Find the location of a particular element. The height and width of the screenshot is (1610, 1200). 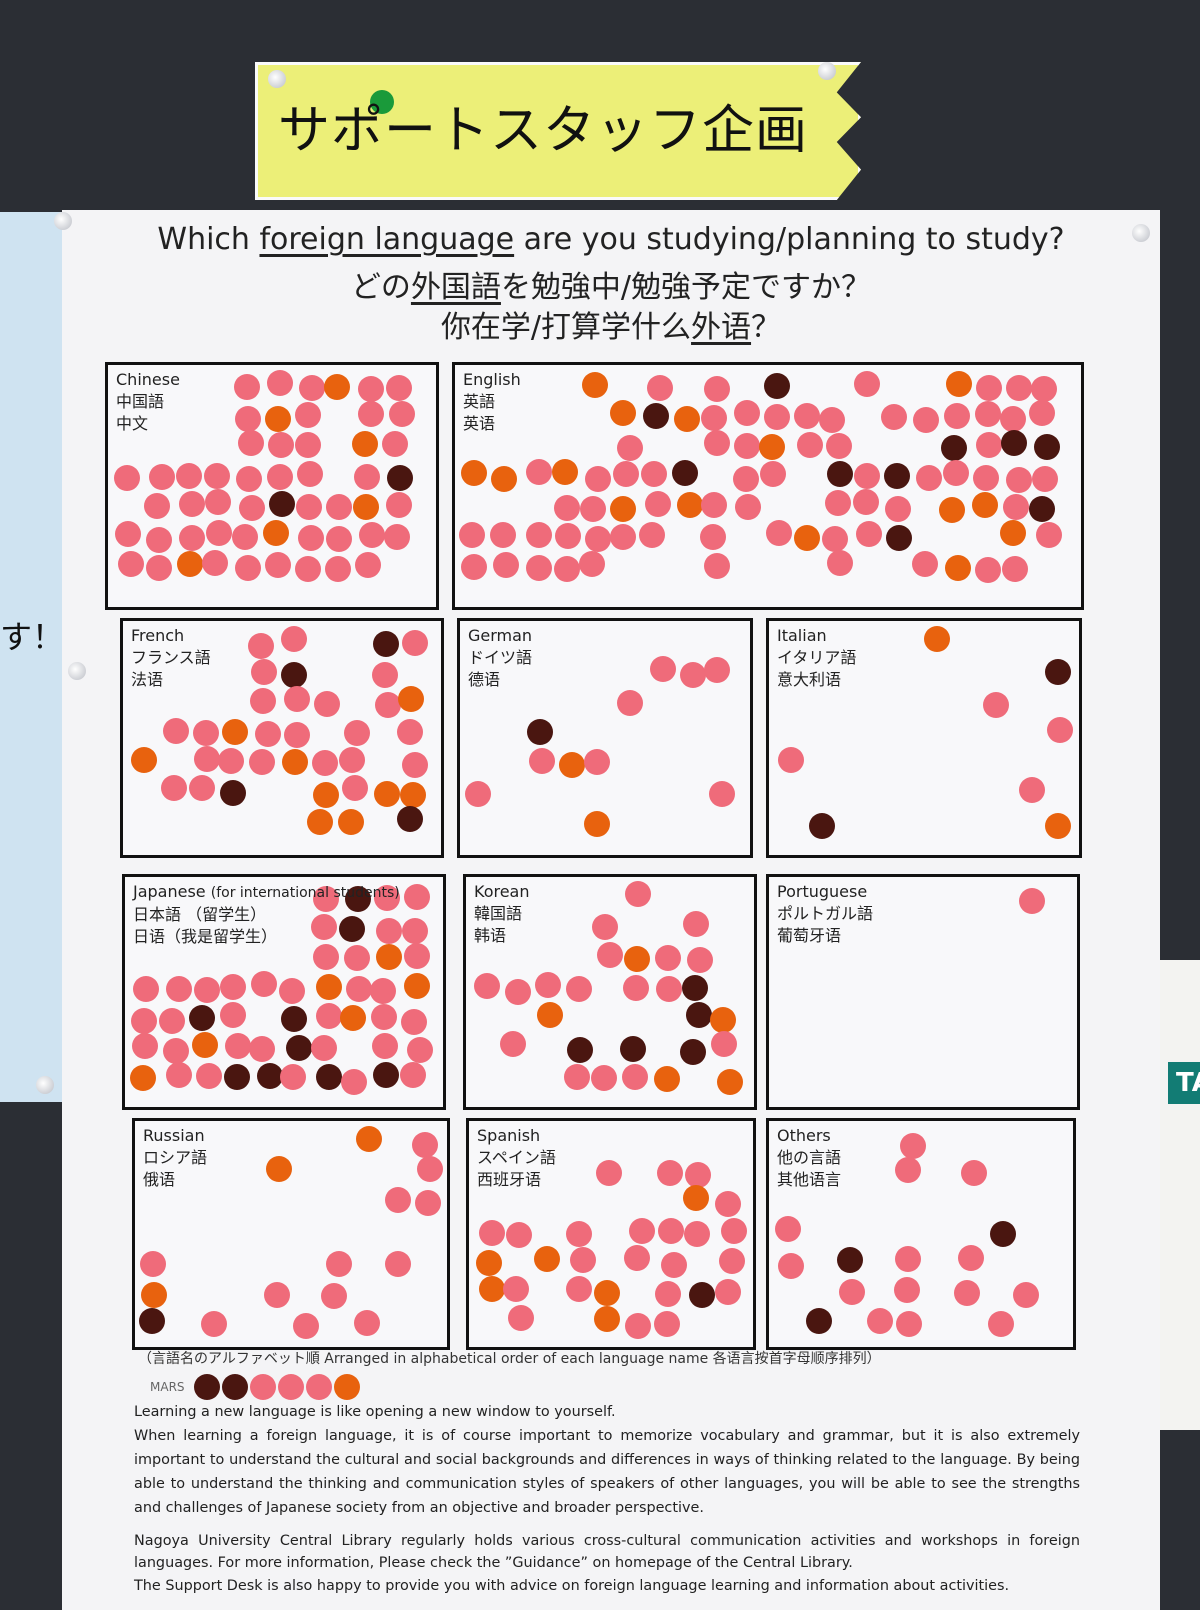

label-ja: スペイン語 is located at coordinates (516, 1157).